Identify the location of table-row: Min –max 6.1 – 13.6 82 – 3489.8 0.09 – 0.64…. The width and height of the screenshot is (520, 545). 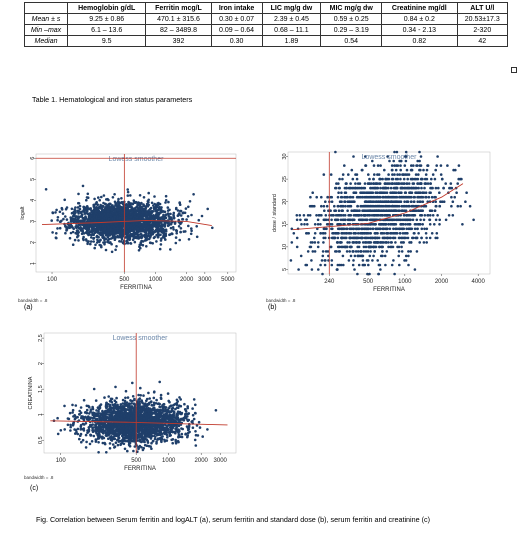
(266, 30).